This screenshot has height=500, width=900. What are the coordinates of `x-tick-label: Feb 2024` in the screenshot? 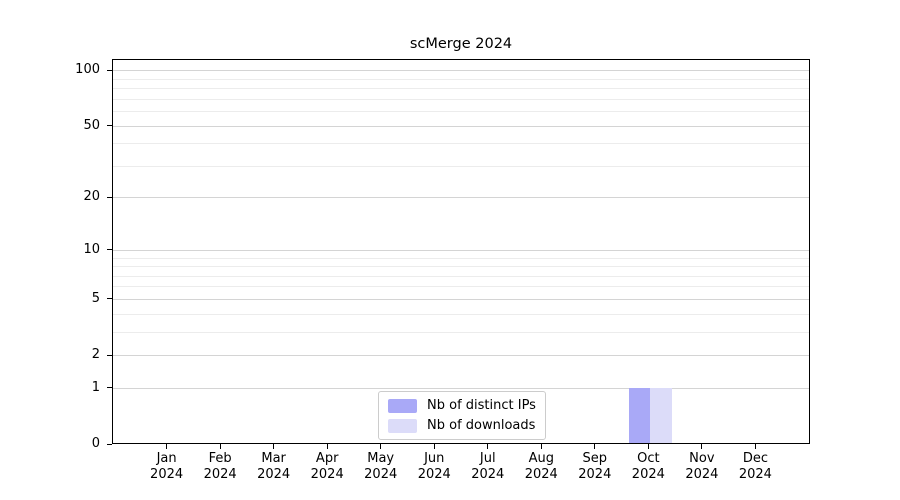 It's located at (220, 466).